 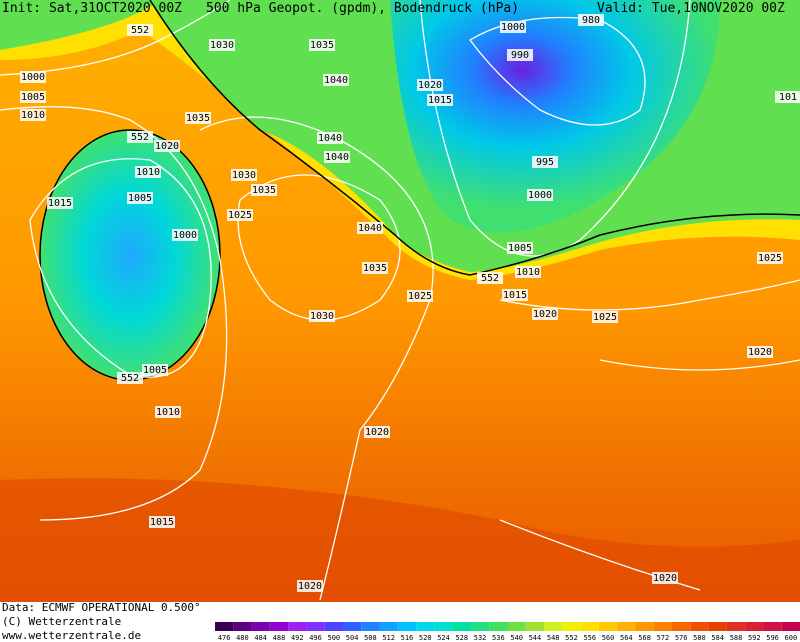 What do you see at coordinates (644, 638) in the screenshot?
I see `legend-label: 568` at bounding box center [644, 638].